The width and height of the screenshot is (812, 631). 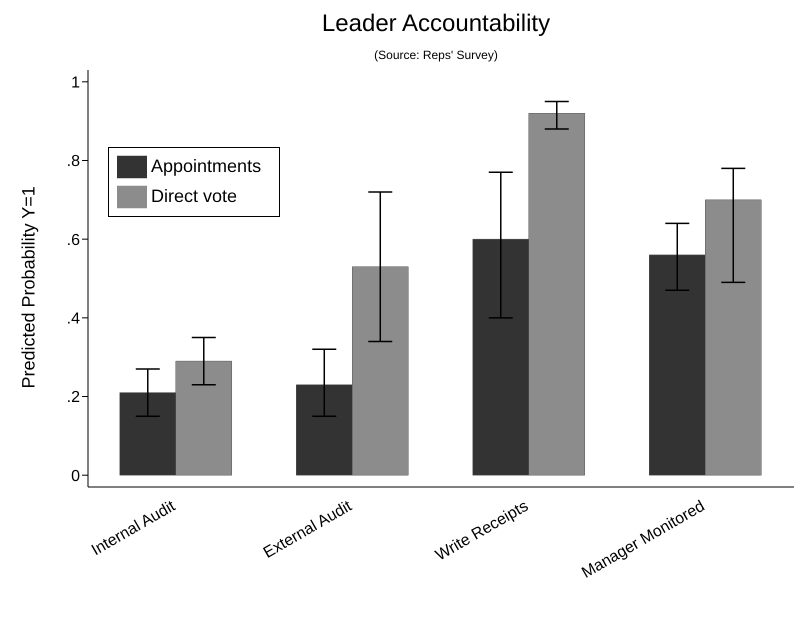 I want to click on chart-title: Leader Accountability, so click(x=436, y=24).